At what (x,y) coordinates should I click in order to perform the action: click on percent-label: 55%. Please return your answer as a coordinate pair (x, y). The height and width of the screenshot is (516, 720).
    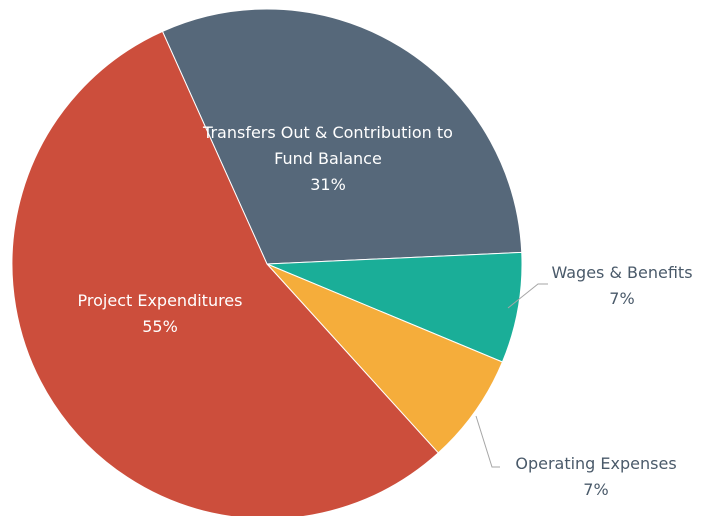
    Looking at the image, I should click on (160, 326).